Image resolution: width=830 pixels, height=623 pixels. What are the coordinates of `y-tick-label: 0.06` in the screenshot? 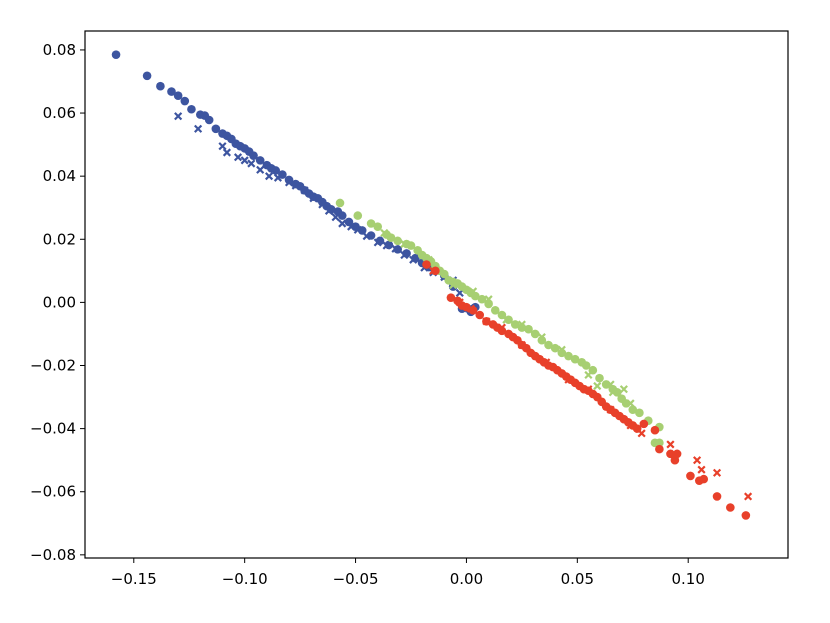 It's located at (59, 113).